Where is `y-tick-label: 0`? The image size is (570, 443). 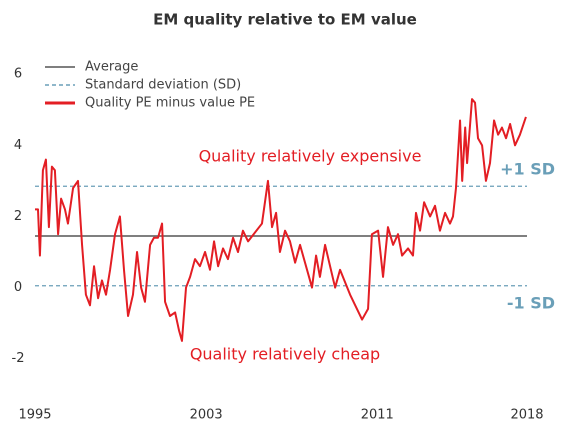
y-tick-label: 0 is located at coordinates (18, 287).